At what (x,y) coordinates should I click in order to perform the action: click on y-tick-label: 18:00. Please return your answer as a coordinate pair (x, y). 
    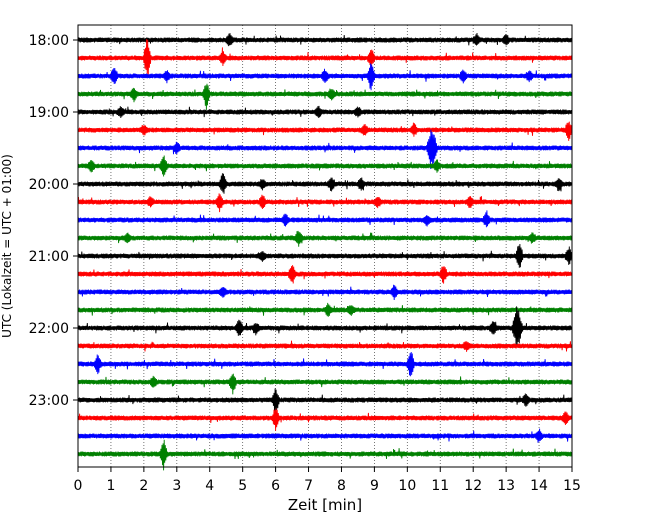
    Looking at the image, I should click on (49, 41).